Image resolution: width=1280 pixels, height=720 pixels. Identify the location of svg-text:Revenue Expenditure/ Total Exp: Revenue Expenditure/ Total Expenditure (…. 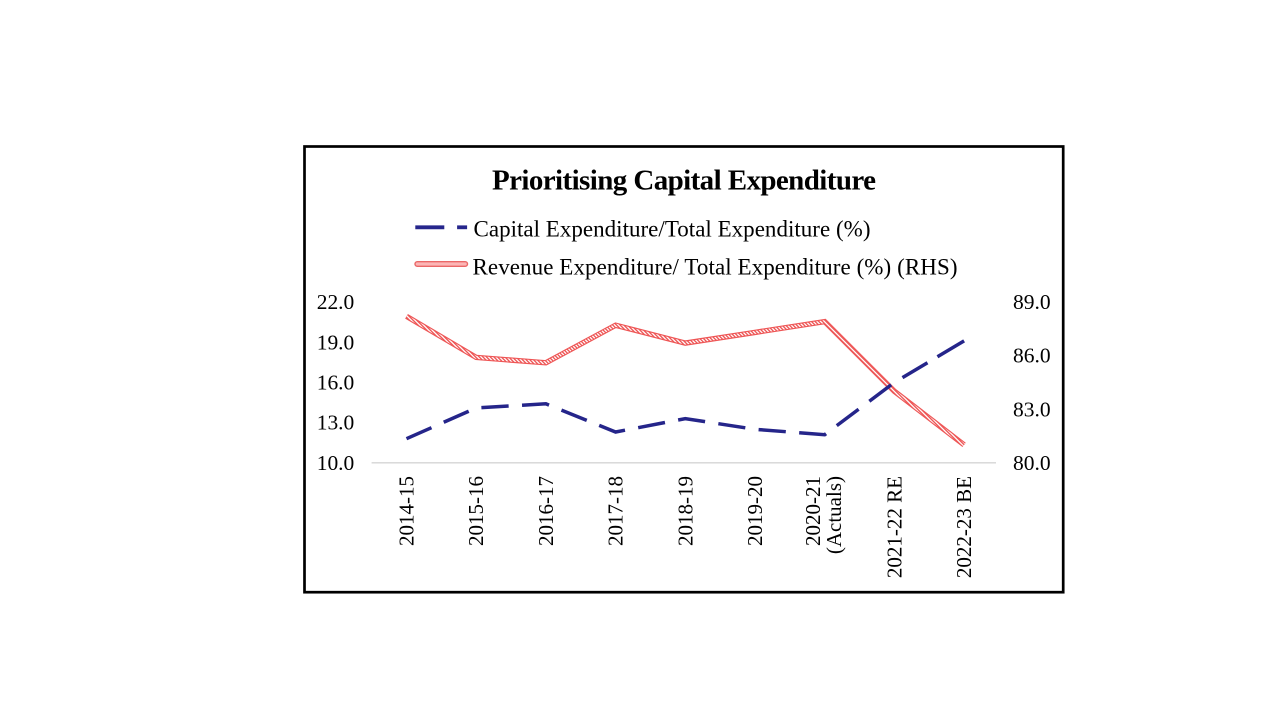
(715, 267).